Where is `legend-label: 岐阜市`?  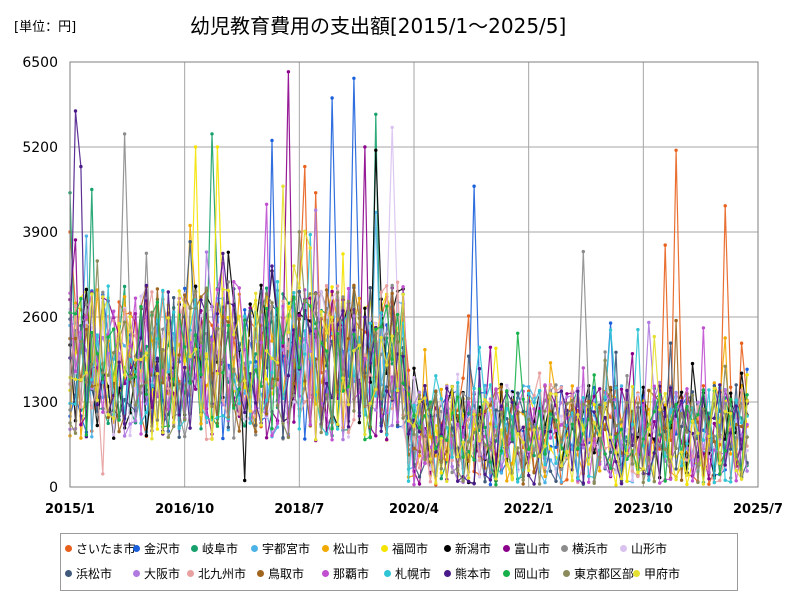 legend-label: 岐阜市 is located at coordinates (220, 549).